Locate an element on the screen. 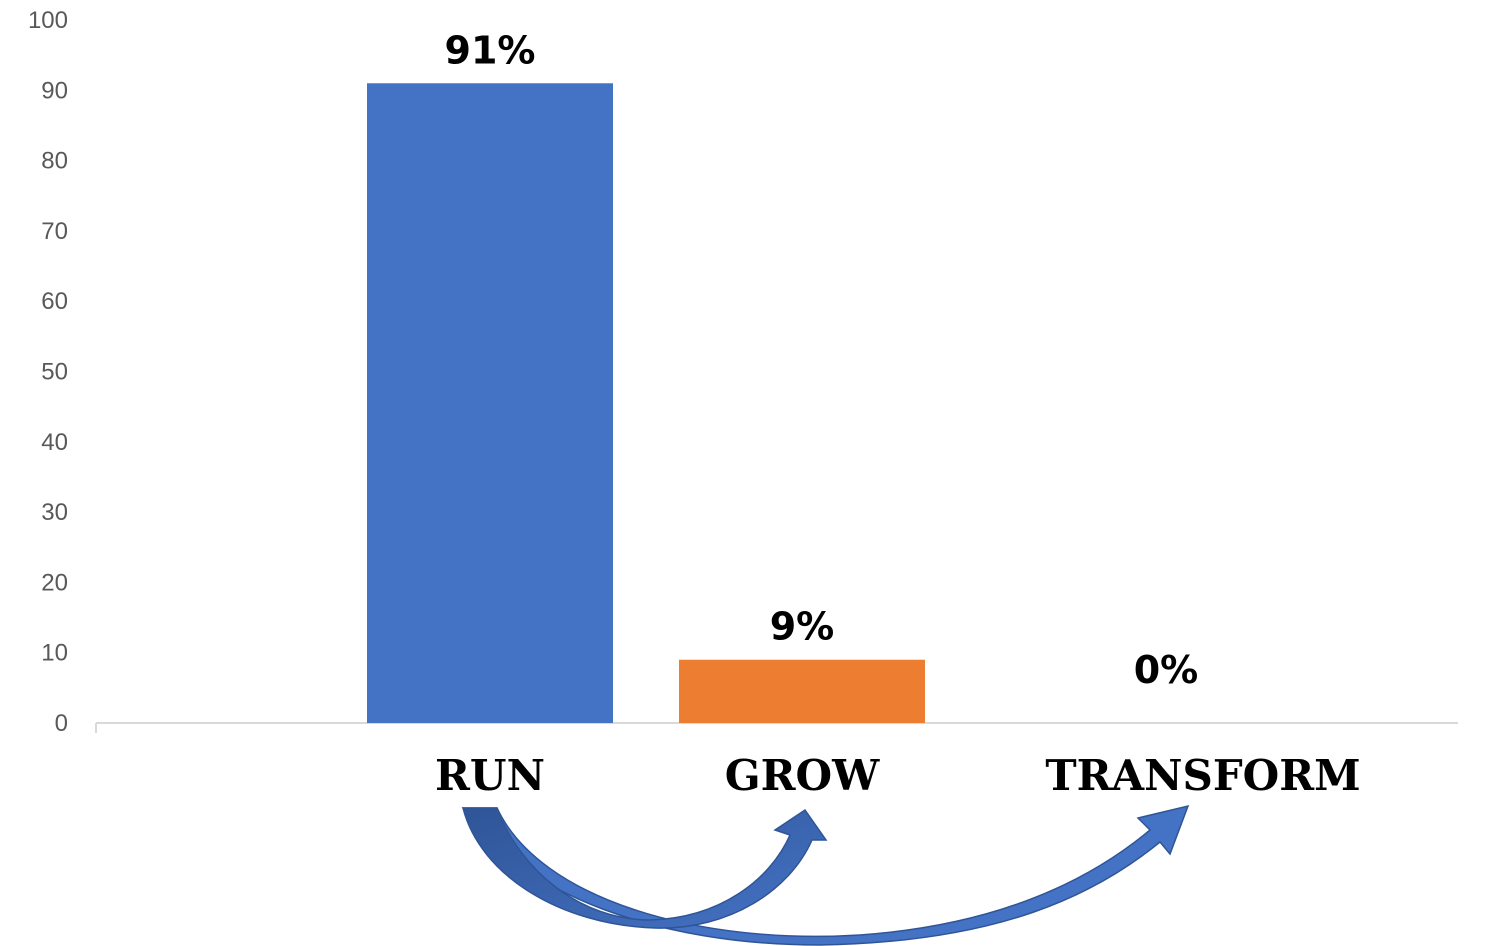 Image resolution: width=1486 pixels, height=946 pixels. y-tick-label: 40 is located at coordinates (54, 442).